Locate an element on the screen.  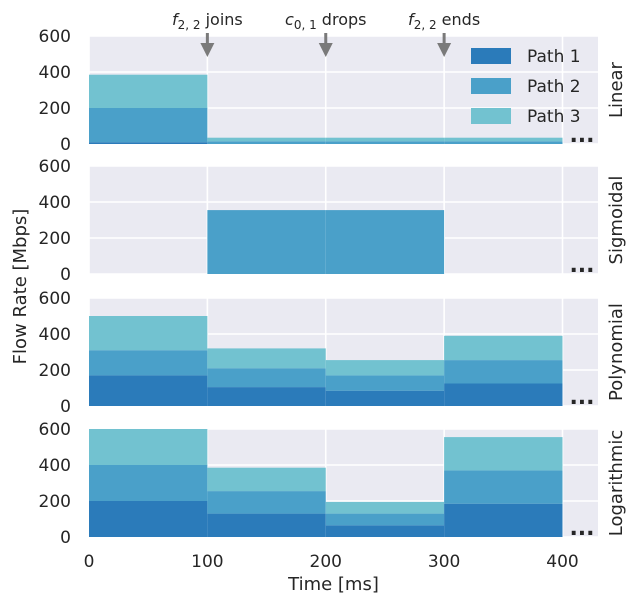
event-annotation: f2, 2 joins is located at coordinates (207, 33).